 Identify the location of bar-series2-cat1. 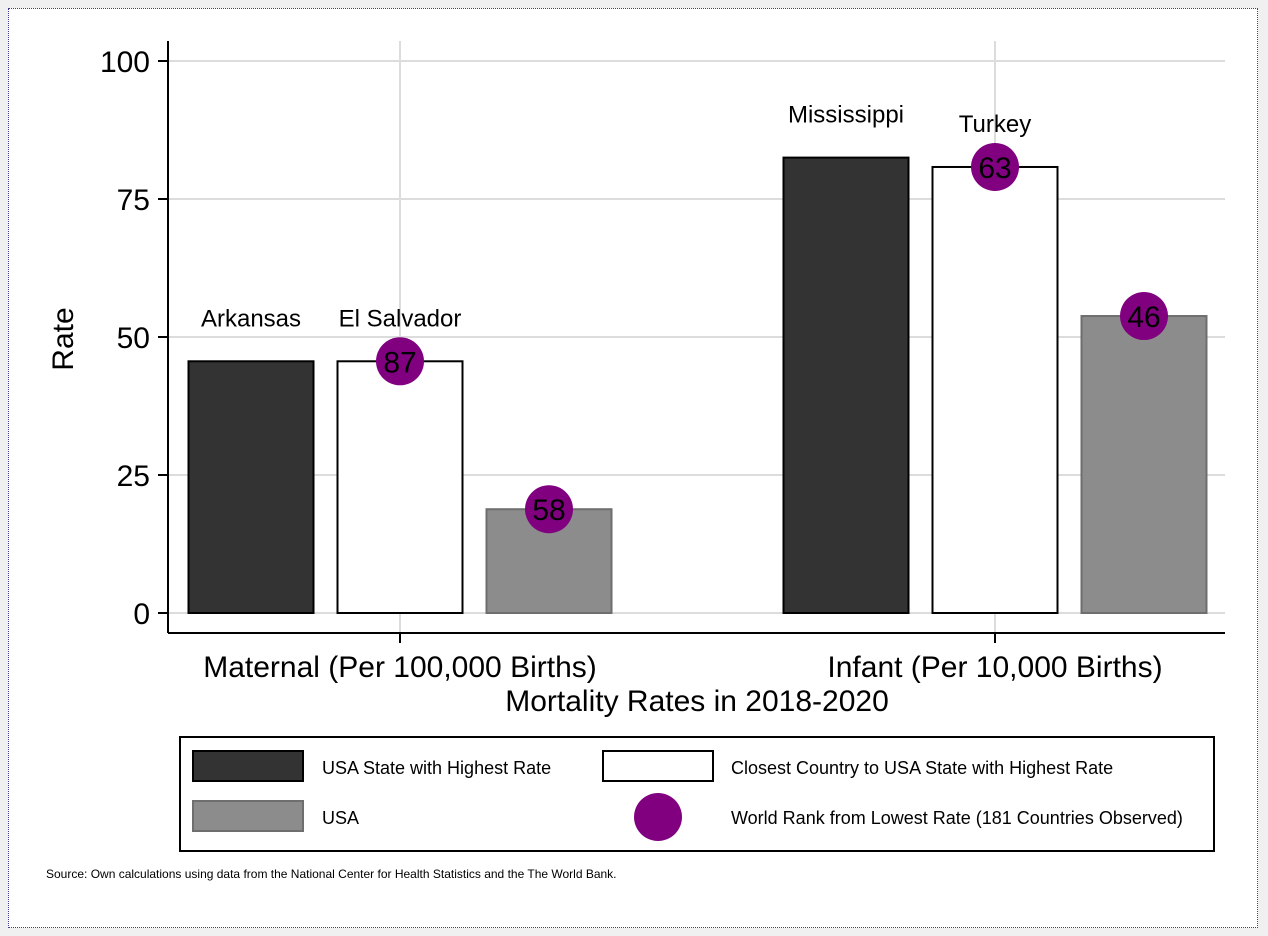
(1144, 464).